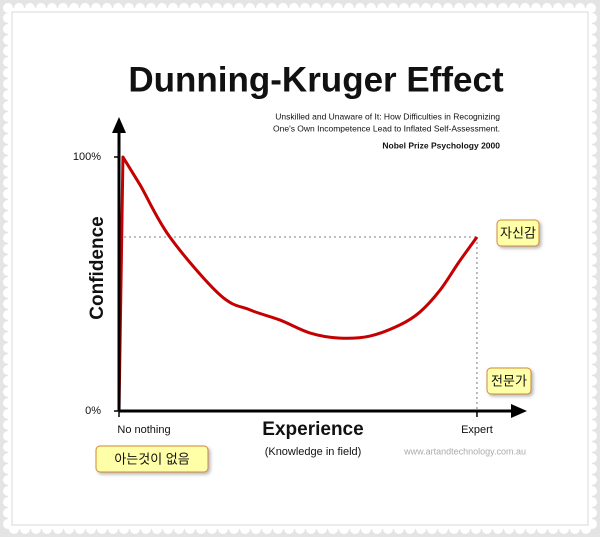 The height and width of the screenshot is (537, 600). I want to click on x-tick-label: No nothing, so click(143, 430).